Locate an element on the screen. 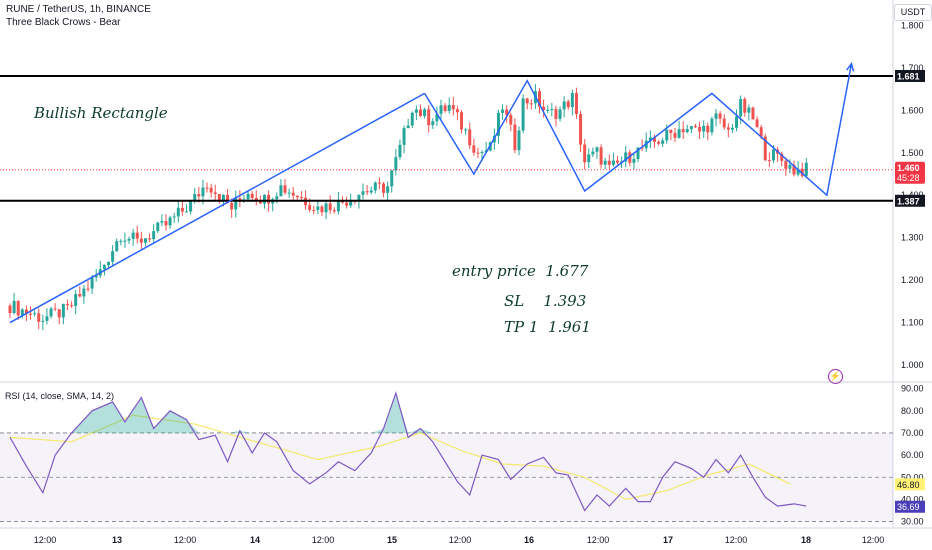 The width and height of the screenshot is (932, 550). currency-button: USDT is located at coordinates (913, 12).